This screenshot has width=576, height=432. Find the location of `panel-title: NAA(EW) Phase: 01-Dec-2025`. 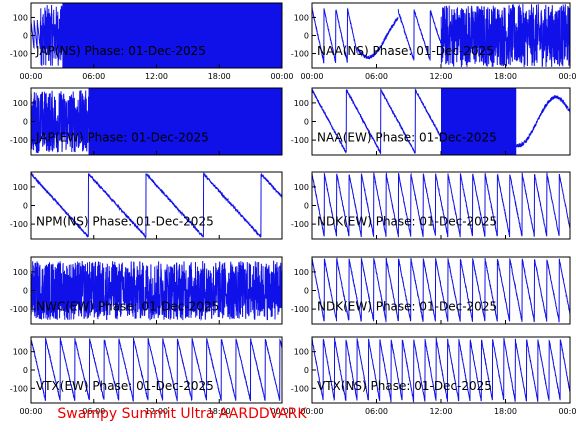

panel-title: NAA(EW) Phase: 01-Dec-2025 is located at coordinates (407, 138).